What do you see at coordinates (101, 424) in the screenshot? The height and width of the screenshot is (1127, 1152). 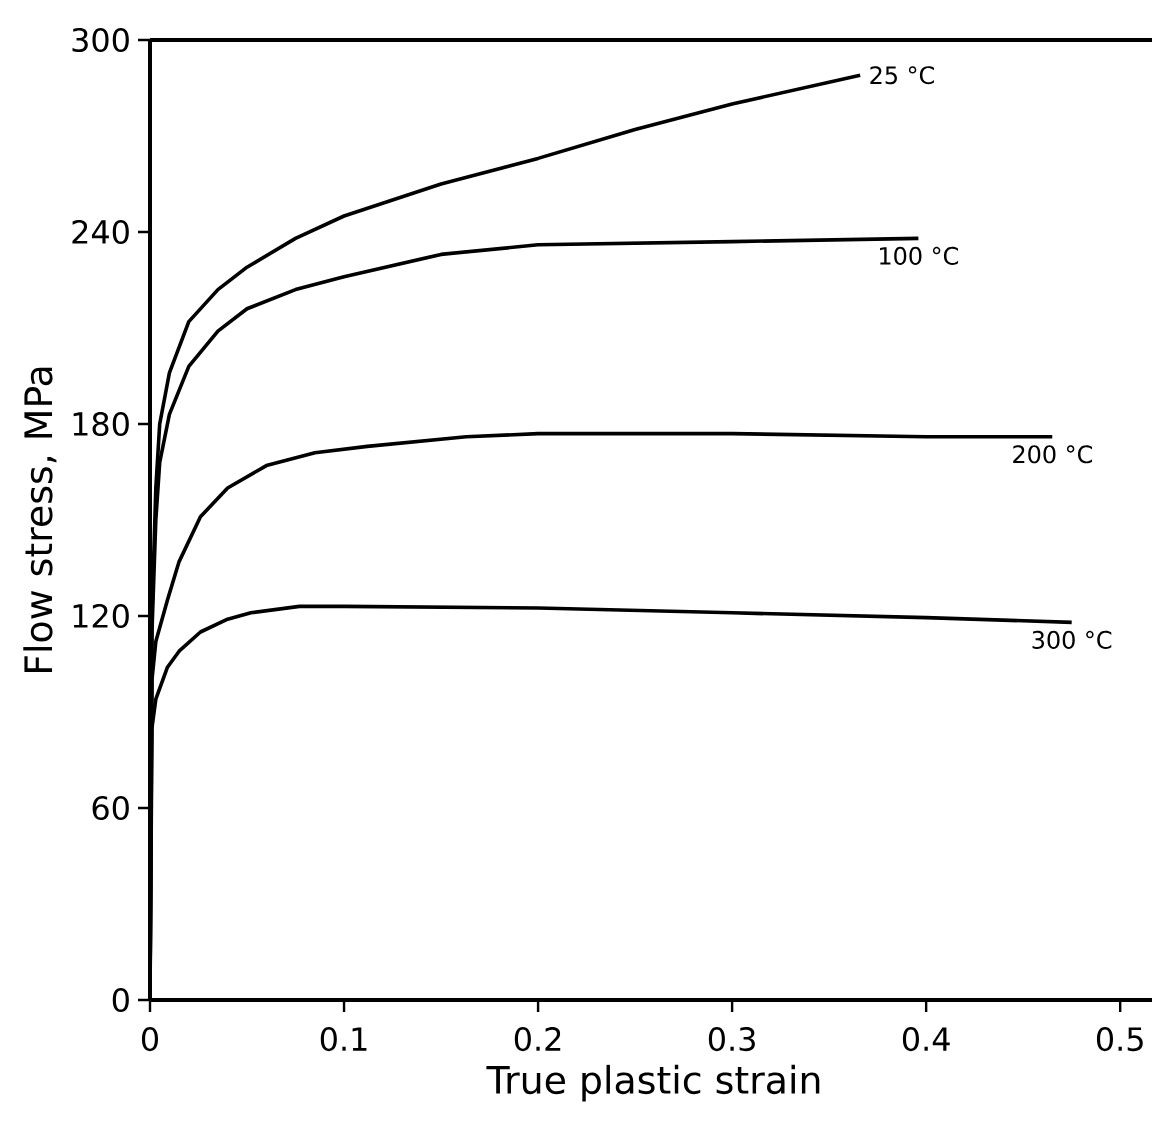 I see `y-tick-label: 180` at bounding box center [101, 424].